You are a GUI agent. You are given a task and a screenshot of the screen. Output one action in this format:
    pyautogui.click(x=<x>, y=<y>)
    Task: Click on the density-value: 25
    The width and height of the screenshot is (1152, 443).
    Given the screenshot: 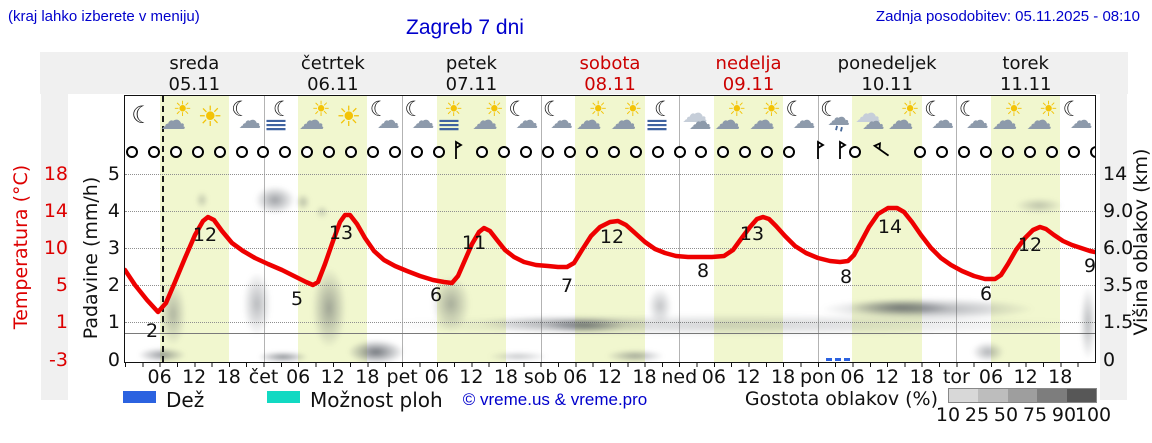 What is the action you would take?
    pyautogui.click(x=977, y=415)
    